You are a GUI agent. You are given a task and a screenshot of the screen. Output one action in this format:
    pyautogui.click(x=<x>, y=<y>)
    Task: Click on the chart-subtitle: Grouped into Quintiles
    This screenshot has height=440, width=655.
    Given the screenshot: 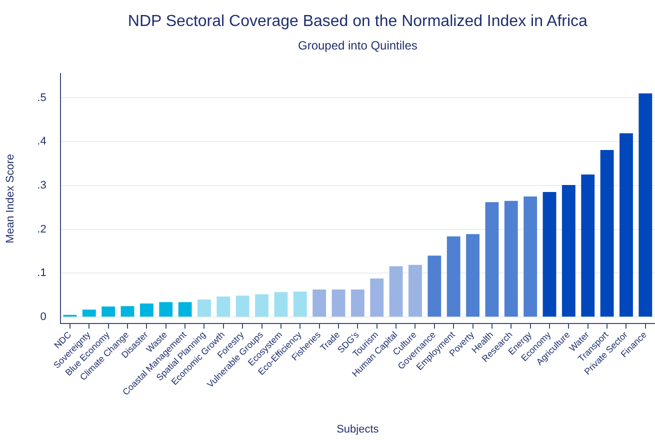 What is the action you would take?
    pyautogui.click(x=358, y=45)
    